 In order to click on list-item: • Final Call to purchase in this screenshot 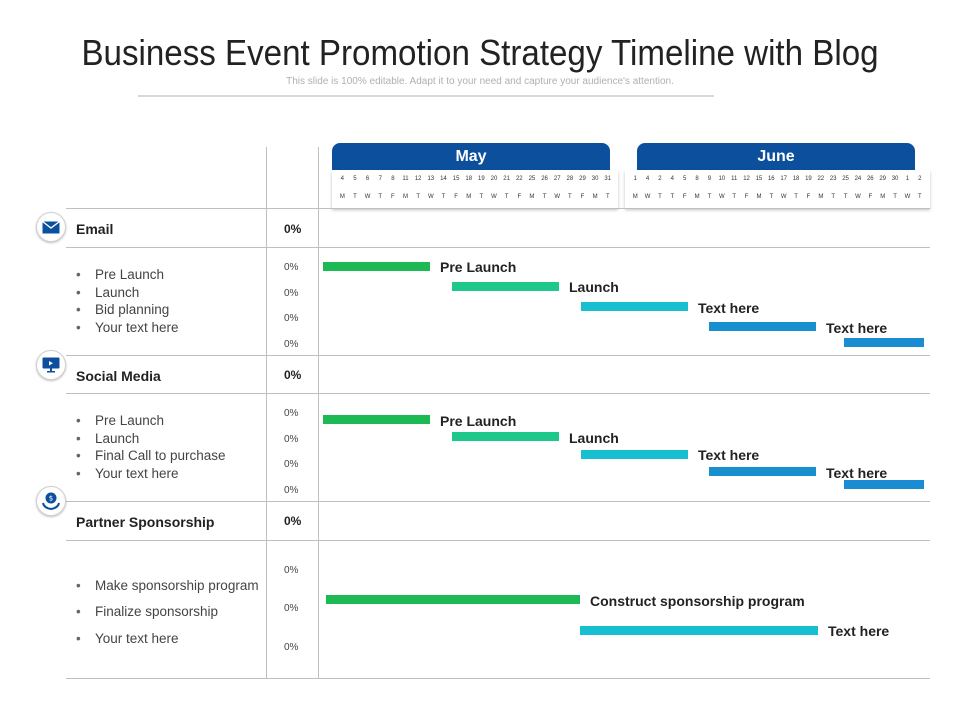, I will do `click(151, 455)`.